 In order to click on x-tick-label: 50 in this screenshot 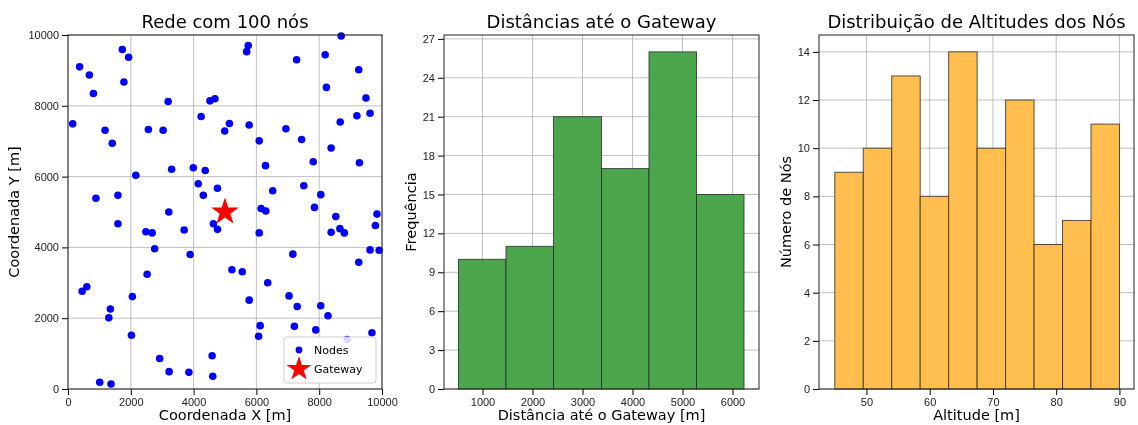, I will do `click(867, 401)`.